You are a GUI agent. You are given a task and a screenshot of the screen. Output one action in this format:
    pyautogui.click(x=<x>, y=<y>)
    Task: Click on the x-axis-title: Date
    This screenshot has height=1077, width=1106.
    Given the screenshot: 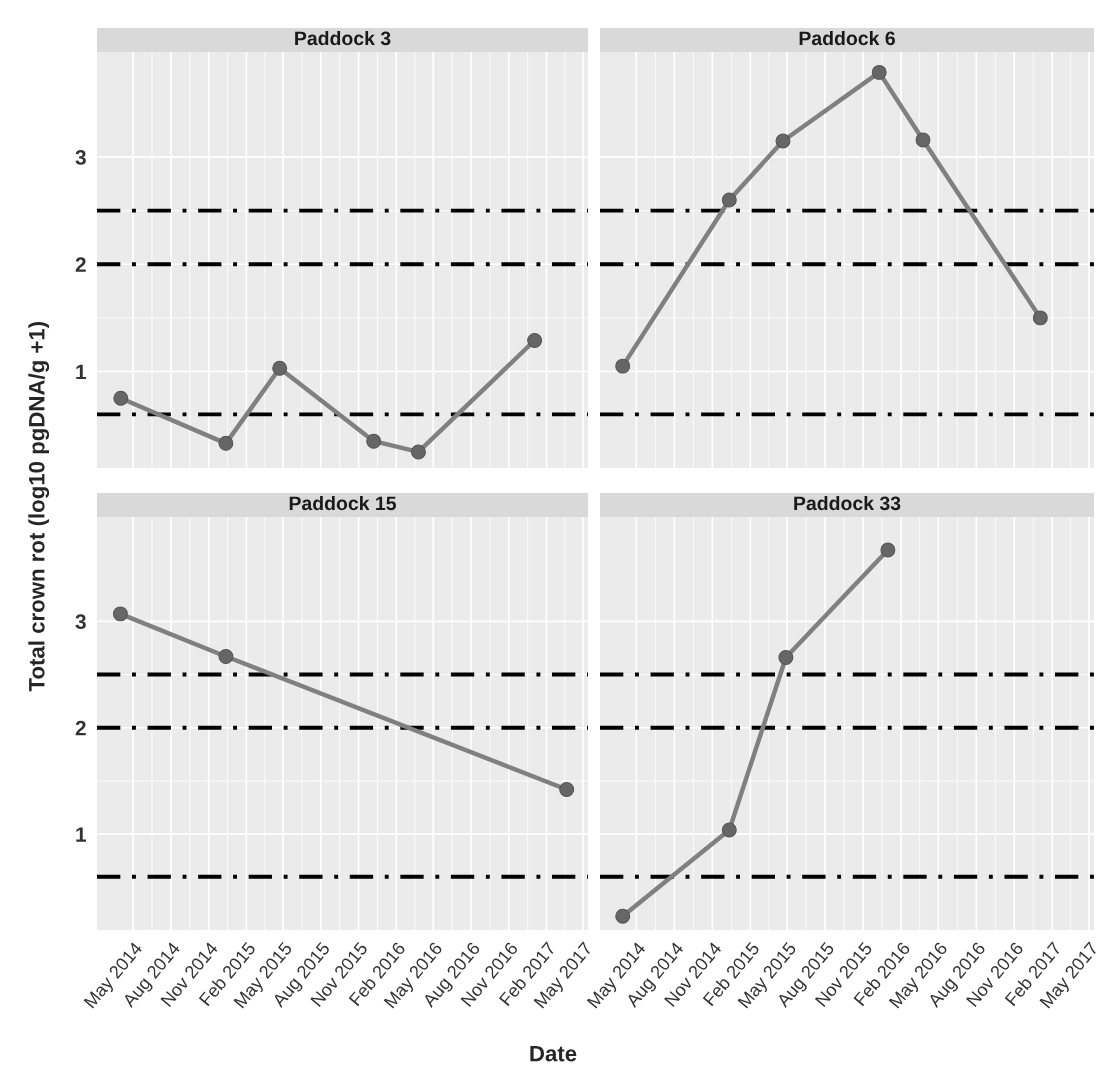 What is the action you would take?
    pyautogui.click(x=553, y=1053)
    